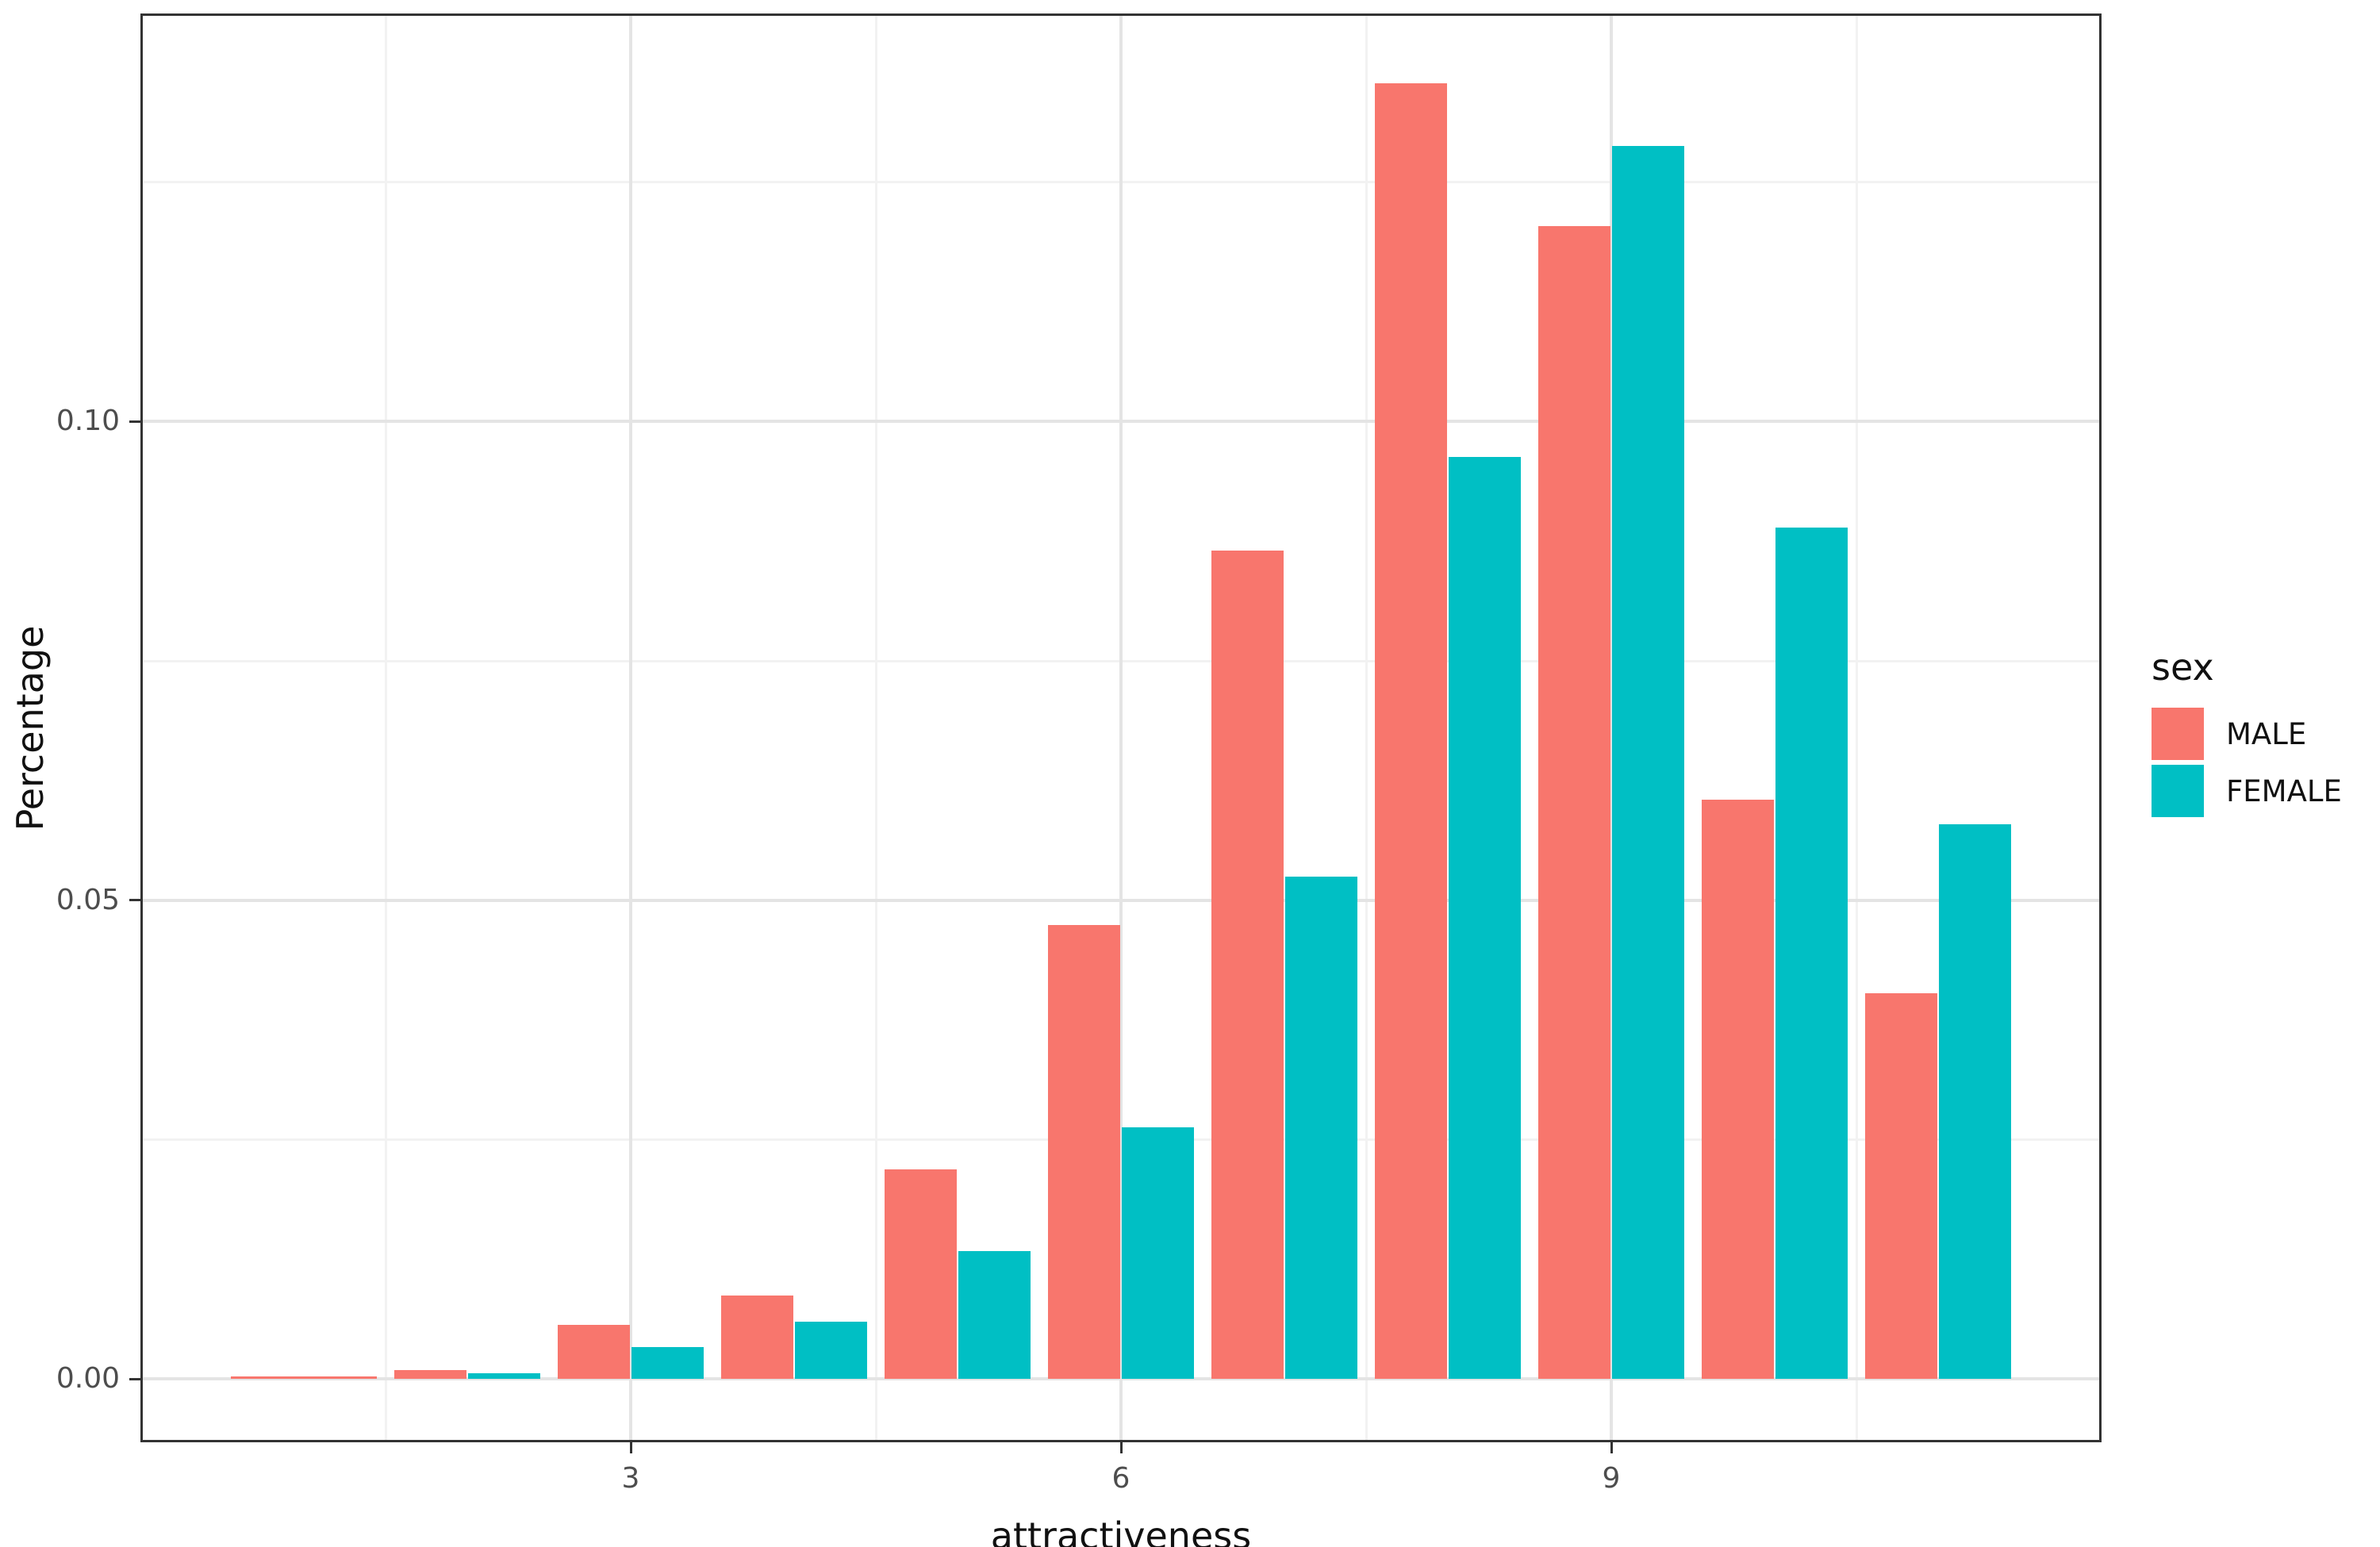 Image resolution: width=2380 pixels, height=1547 pixels. I want to click on y-tick-label-0.10: 0.10, so click(88, 421).